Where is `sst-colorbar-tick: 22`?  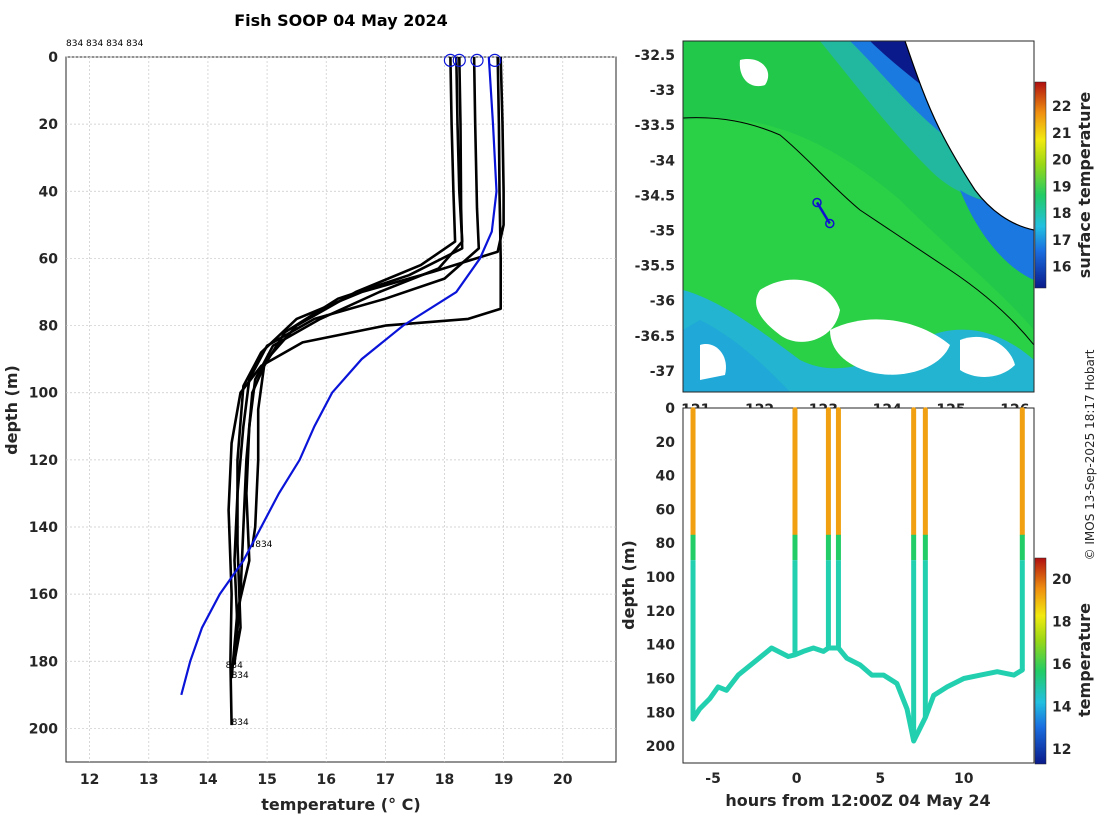 sst-colorbar-tick: 22 is located at coordinates (1061, 107).